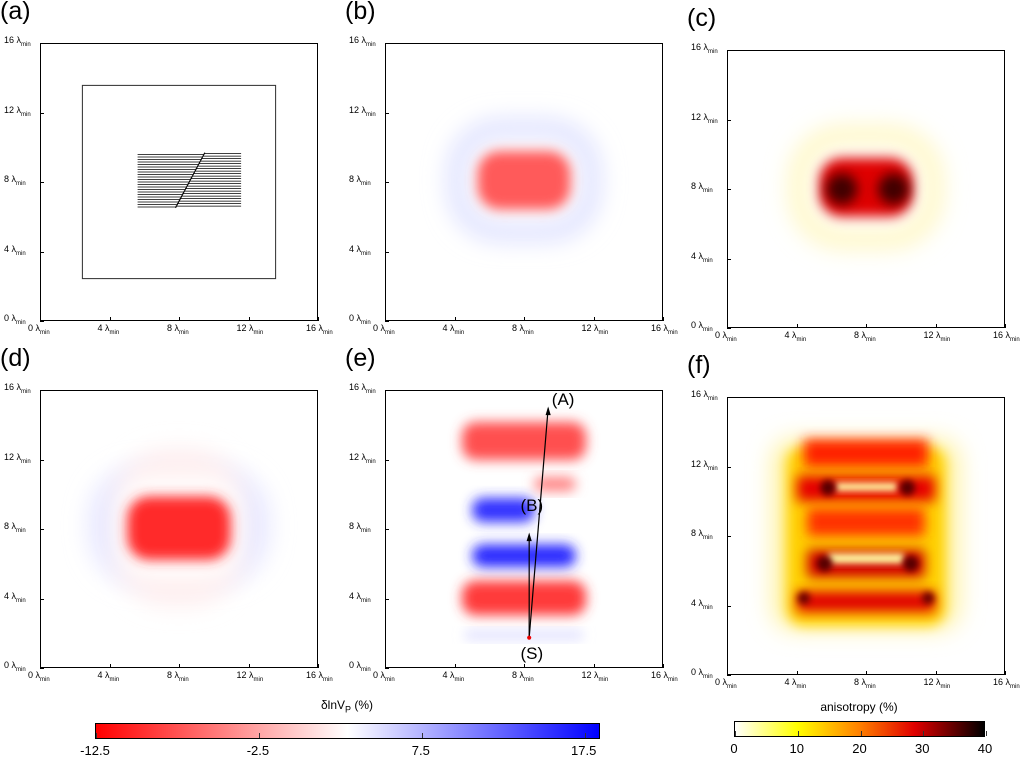 The width and height of the screenshot is (1024, 759). I want to click on colorbar-tick-label: 17.5, so click(584, 750).